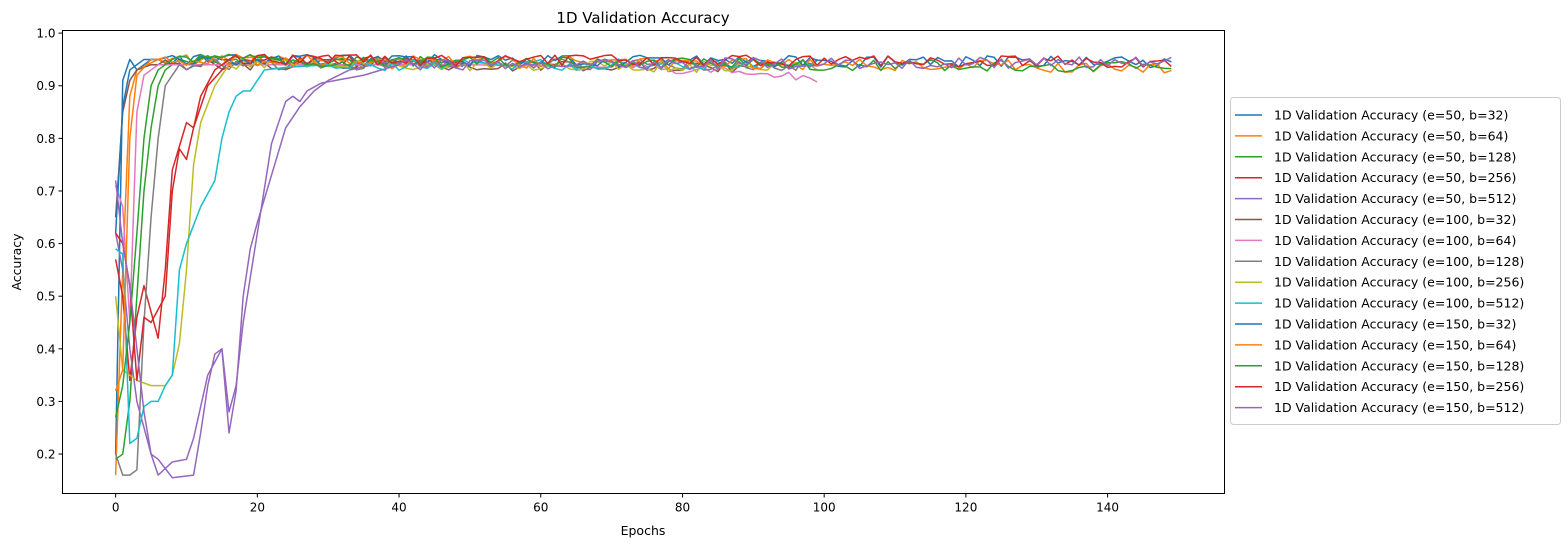 This screenshot has height=547, width=1568. Describe the element at coordinates (45, 191) in the screenshot. I see `y-tick-label: 0.7` at that location.